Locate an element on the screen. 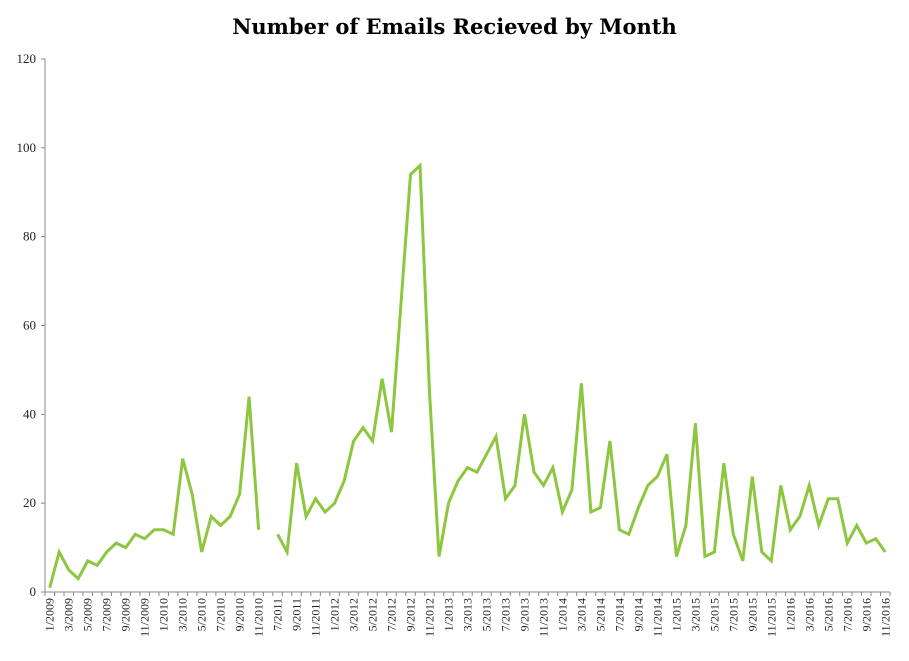 The width and height of the screenshot is (909, 661). y-tick-label: 40 is located at coordinates (29, 413).